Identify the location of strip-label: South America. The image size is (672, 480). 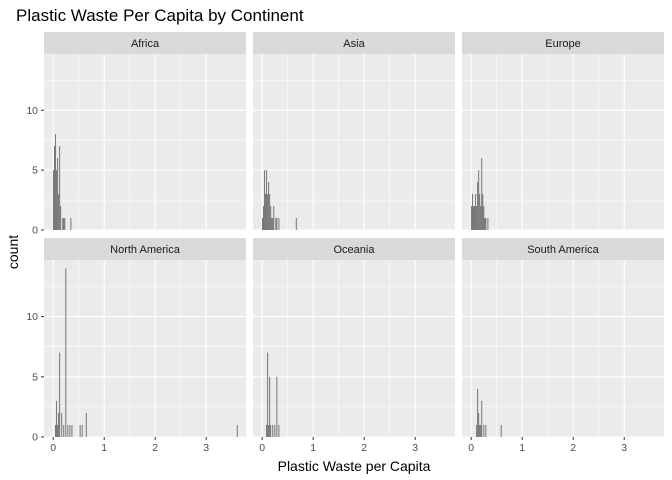
(563, 250).